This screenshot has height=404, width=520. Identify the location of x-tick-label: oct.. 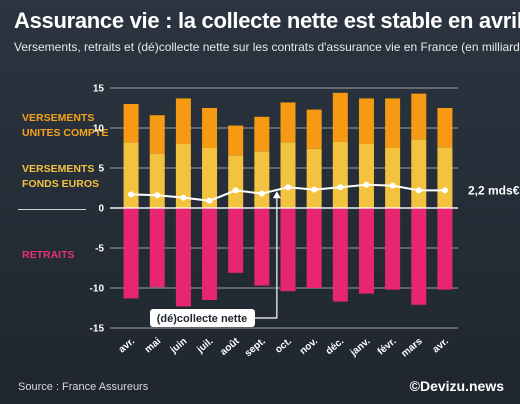
(283, 346).